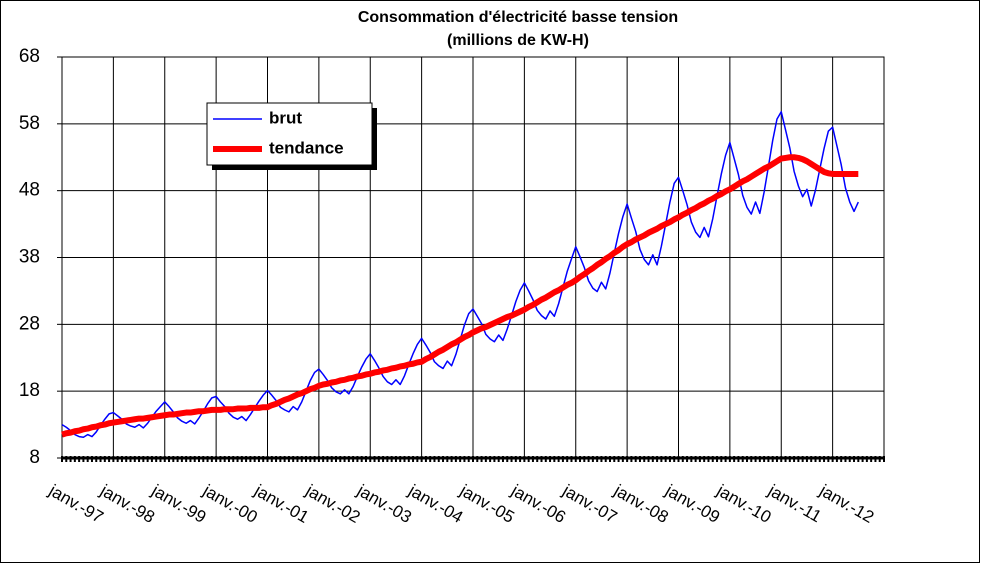  What do you see at coordinates (29, 56) in the screenshot?
I see `y-tick-label: 68` at bounding box center [29, 56].